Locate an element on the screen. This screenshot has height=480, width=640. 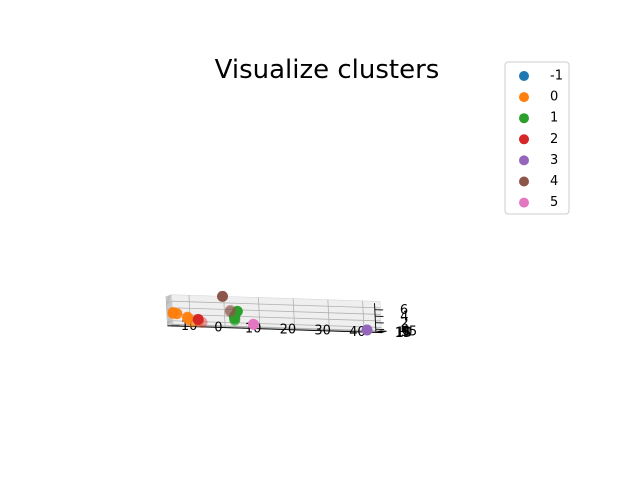
x-tick-label: 40 is located at coordinates (357, 332).